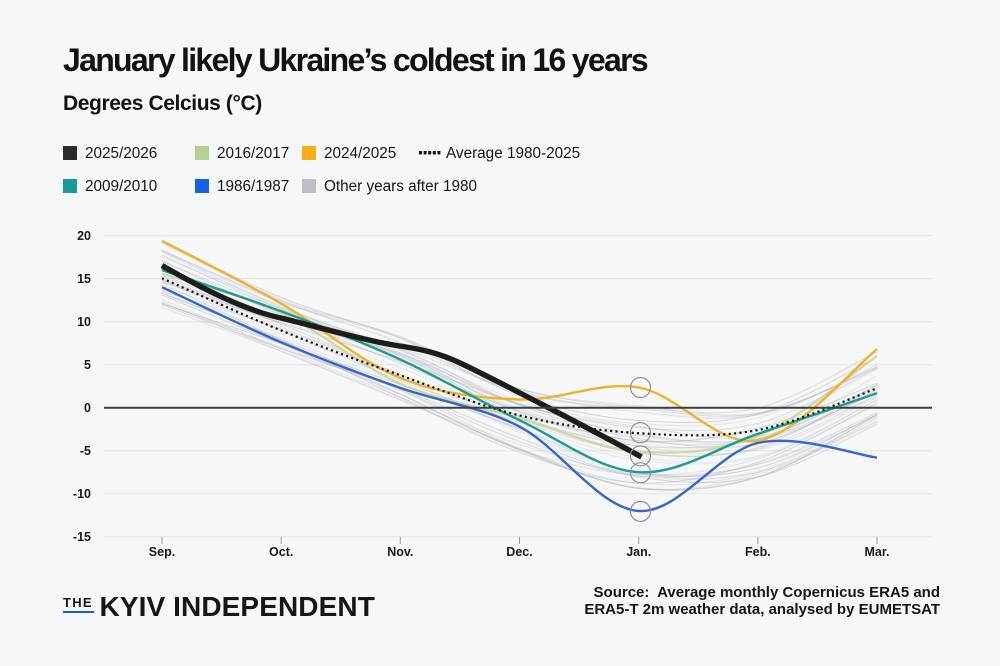 The width and height of the screenshot is (1000, 666). I want to click on svg-text: Sep., so click(162, 552).